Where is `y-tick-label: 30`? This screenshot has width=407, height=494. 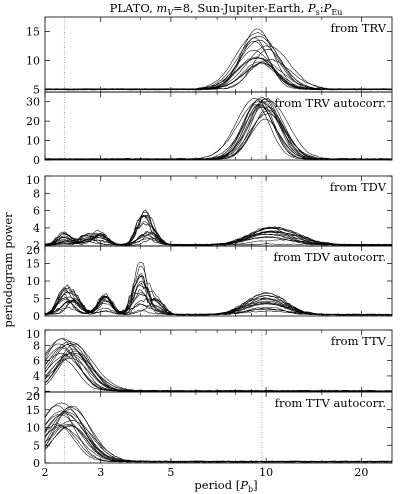
y-tick-label: 30 is located at coordinates (33, 102).